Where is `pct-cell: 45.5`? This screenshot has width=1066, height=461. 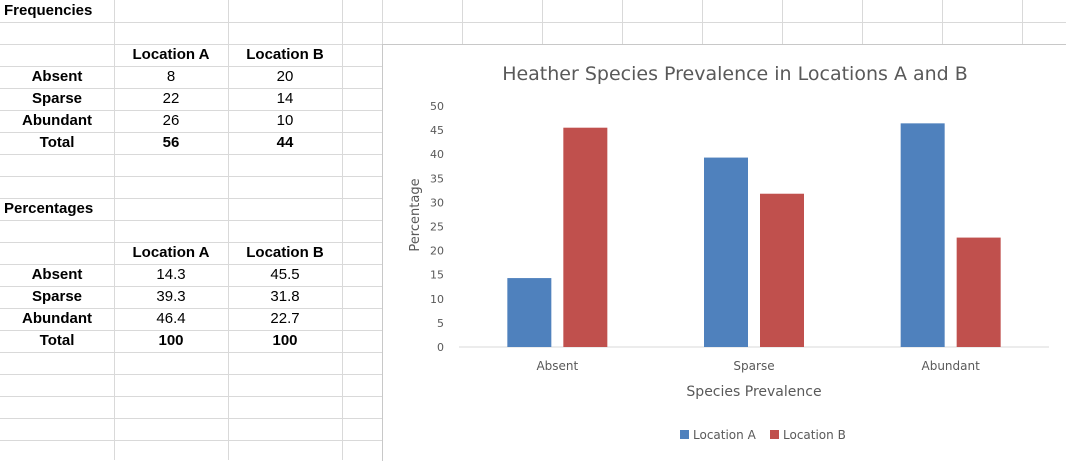
pct-cell: 45.5 is located at coordinates (285, 274).